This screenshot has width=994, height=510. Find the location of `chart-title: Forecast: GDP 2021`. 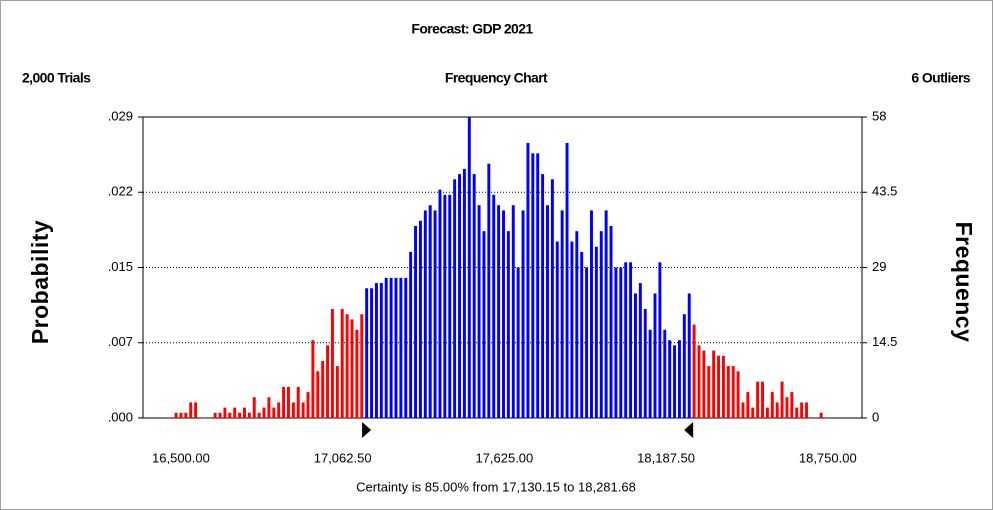

chart-title: Forecast: GDP 2021 is located at coordinates (472, 29).